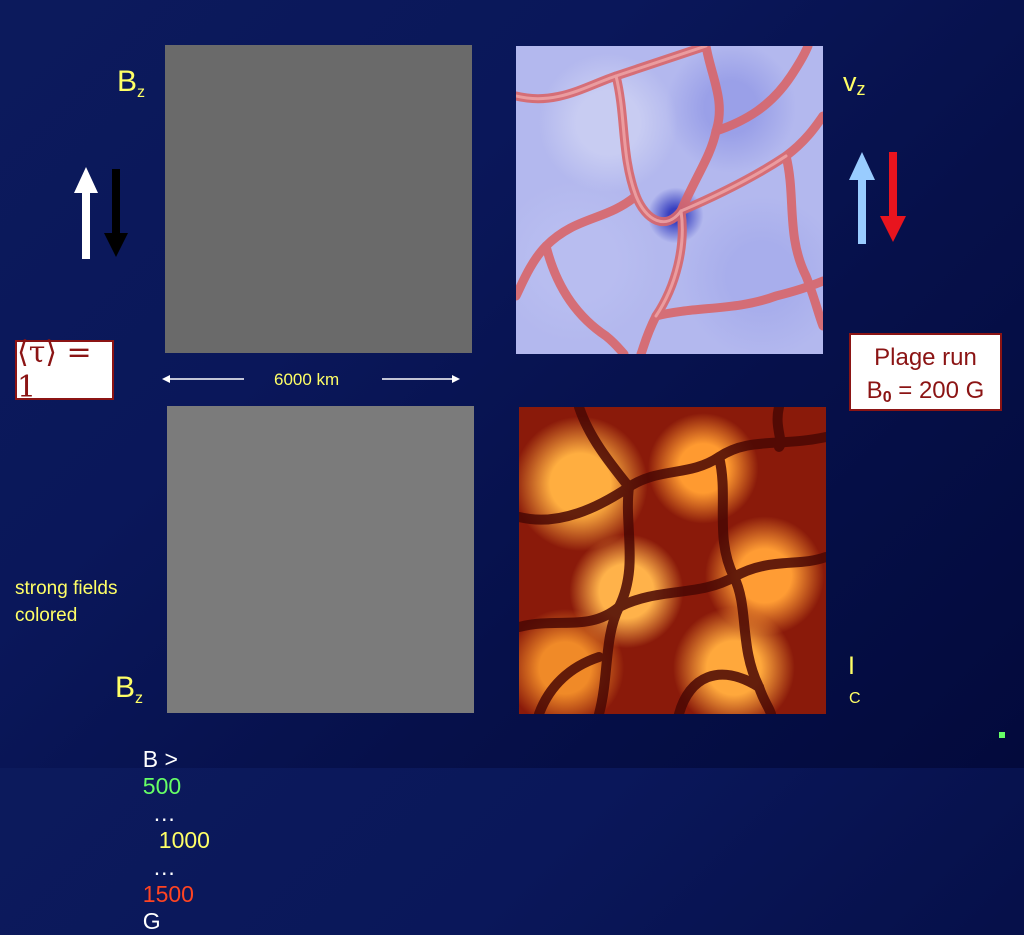 This screenshot has height=935, width=1024. I want to click on bz-top-letter: B, so click(127, 81).